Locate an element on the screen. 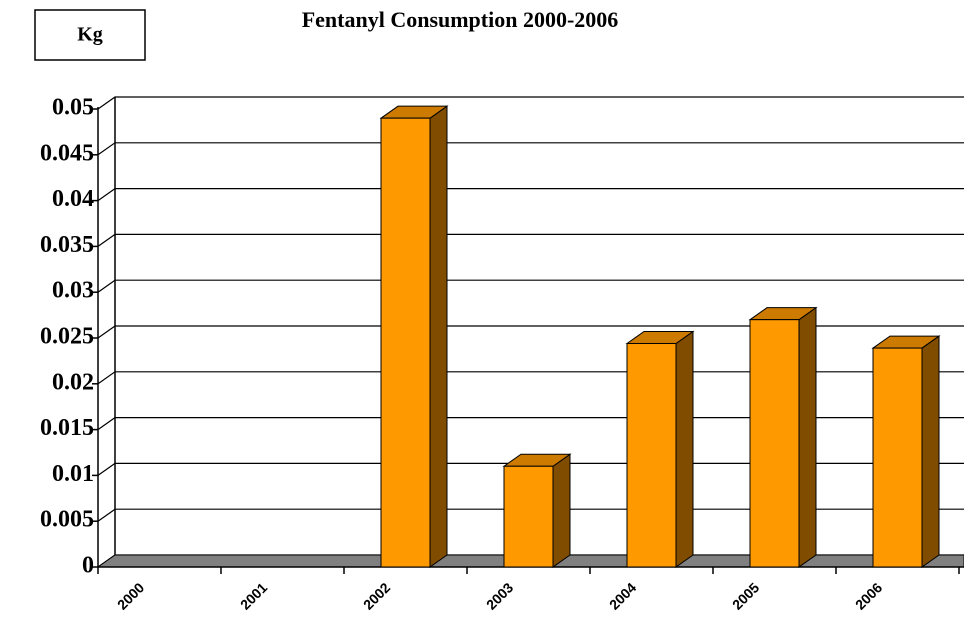 This screenshot has height=635, width=964. y-tick-label: 0.01 is located at coordinates (73, 474).